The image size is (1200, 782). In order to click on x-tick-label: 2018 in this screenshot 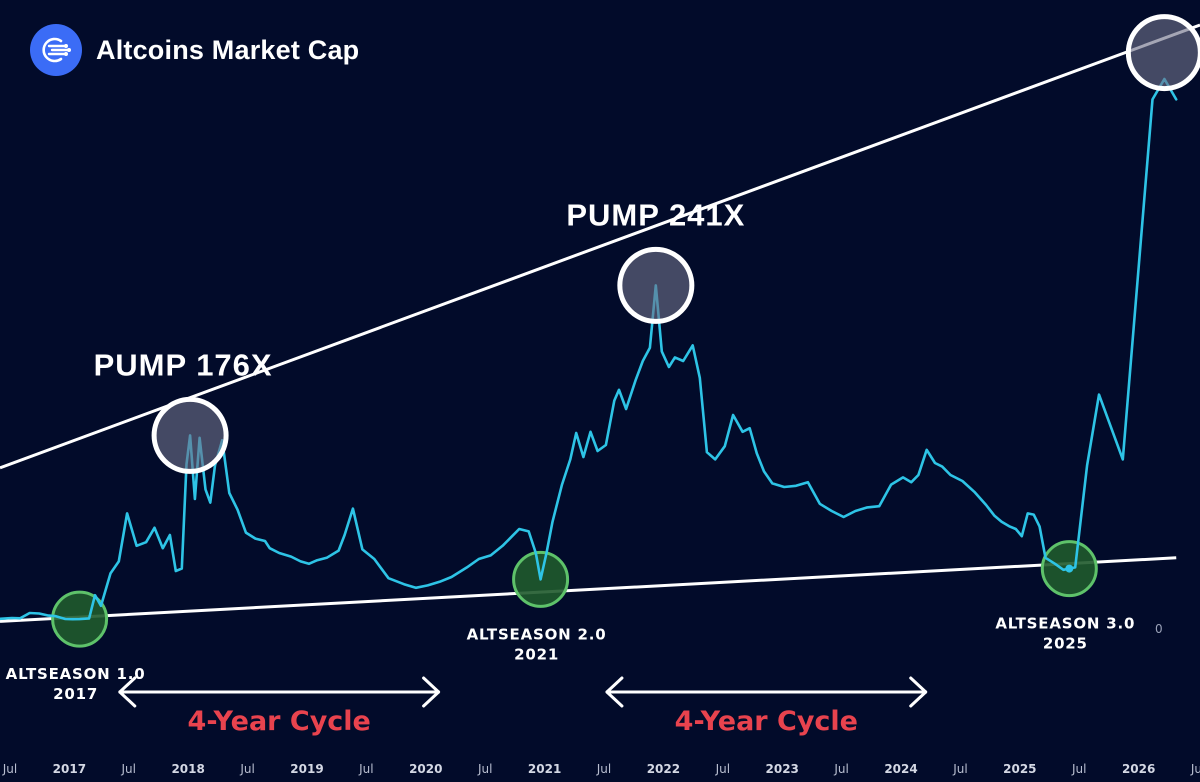, I will do `click(187, 769)`.